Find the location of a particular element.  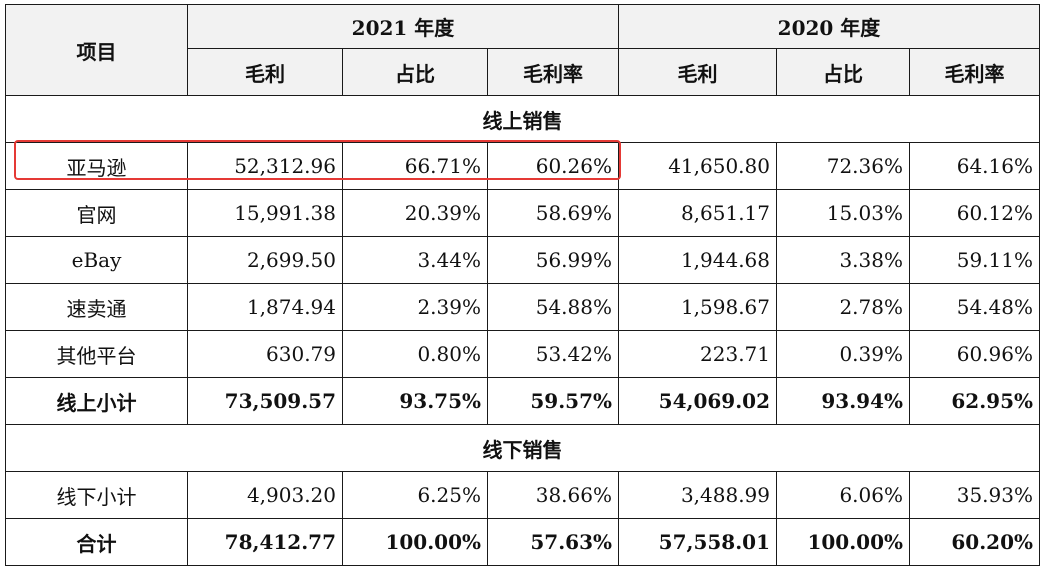

cell-share-2020: 100.00% is located at coordinates (843, 542).